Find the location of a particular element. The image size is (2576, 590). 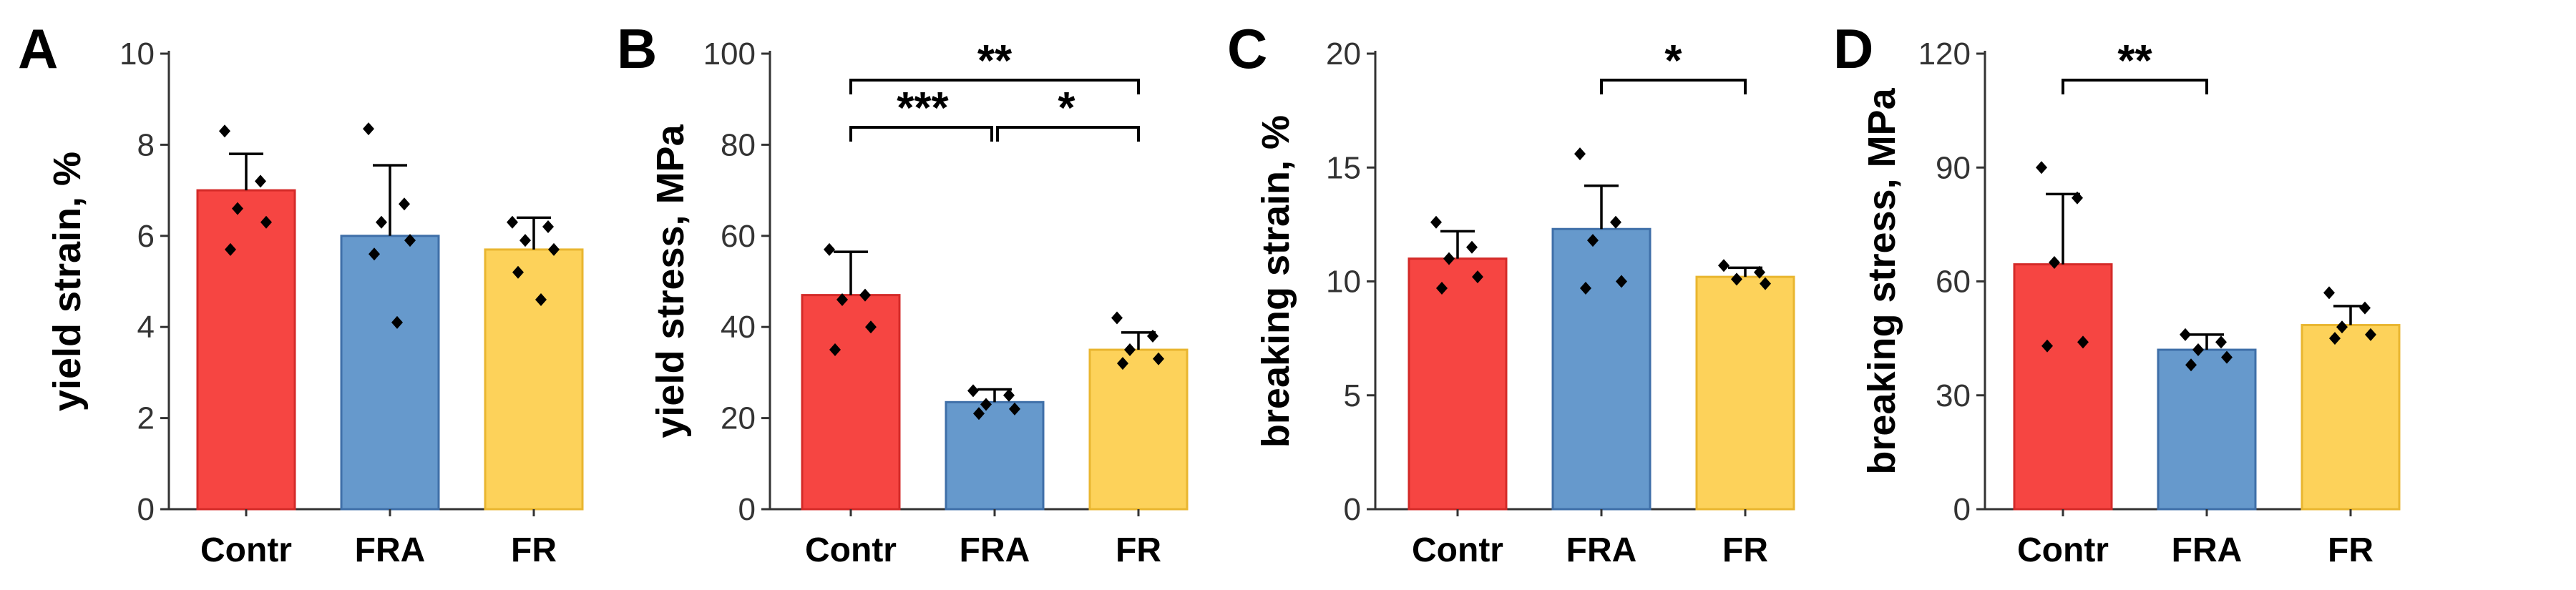

y-axis-label: yield strain, % is located at coordinates (67, 282).